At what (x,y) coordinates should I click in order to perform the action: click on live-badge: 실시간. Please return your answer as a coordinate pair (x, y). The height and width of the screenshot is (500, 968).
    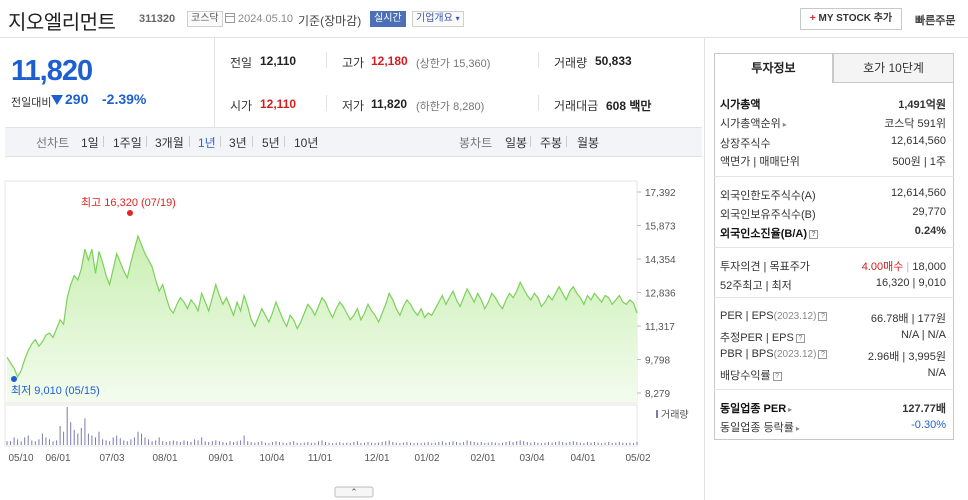
    Looking at the image, I should click on (388, 19).